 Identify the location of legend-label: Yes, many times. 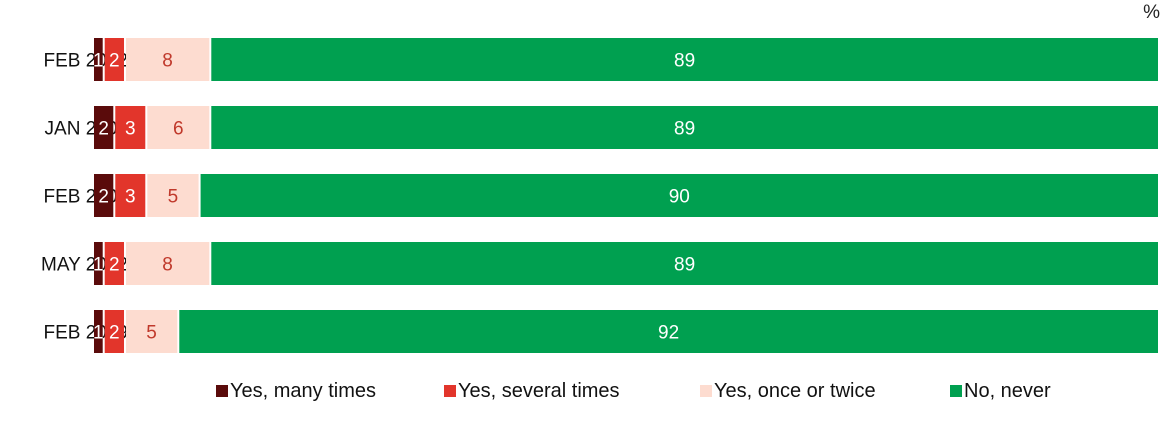
(303, 391).